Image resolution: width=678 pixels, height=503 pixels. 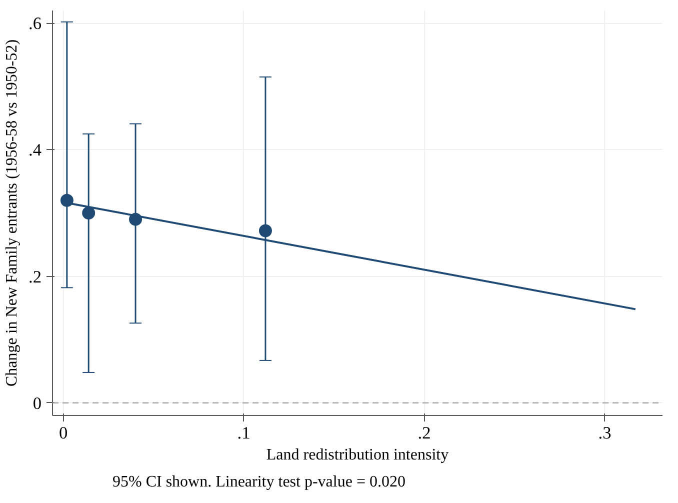 I want to click on x-tick-label: .2, so click(x=424, y=433).